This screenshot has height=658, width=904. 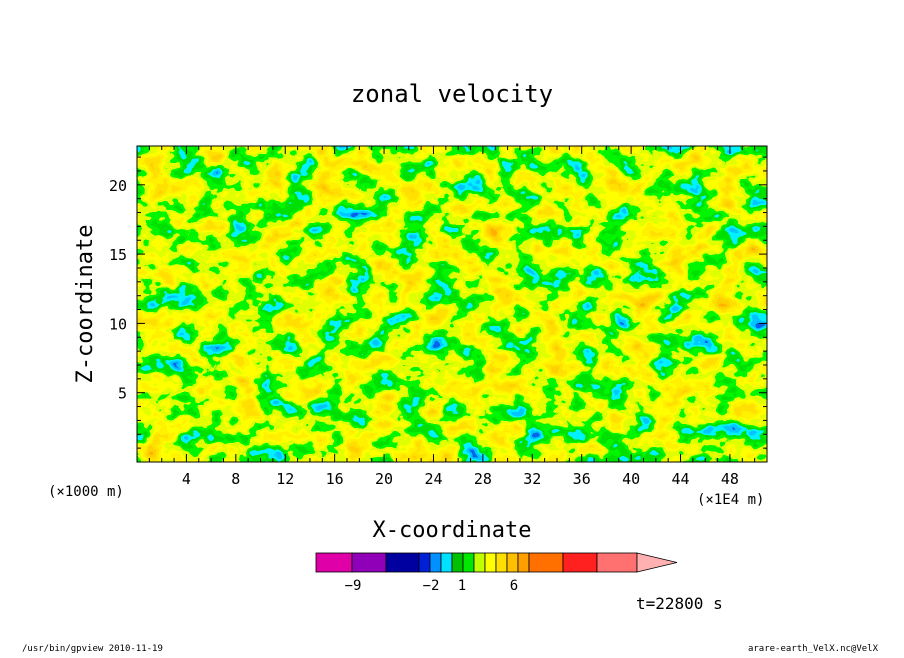 What do you see at coordinates (730, 479) in the screenshot?
I see `x-tick-label: 48` at bounding box center [730, 479].